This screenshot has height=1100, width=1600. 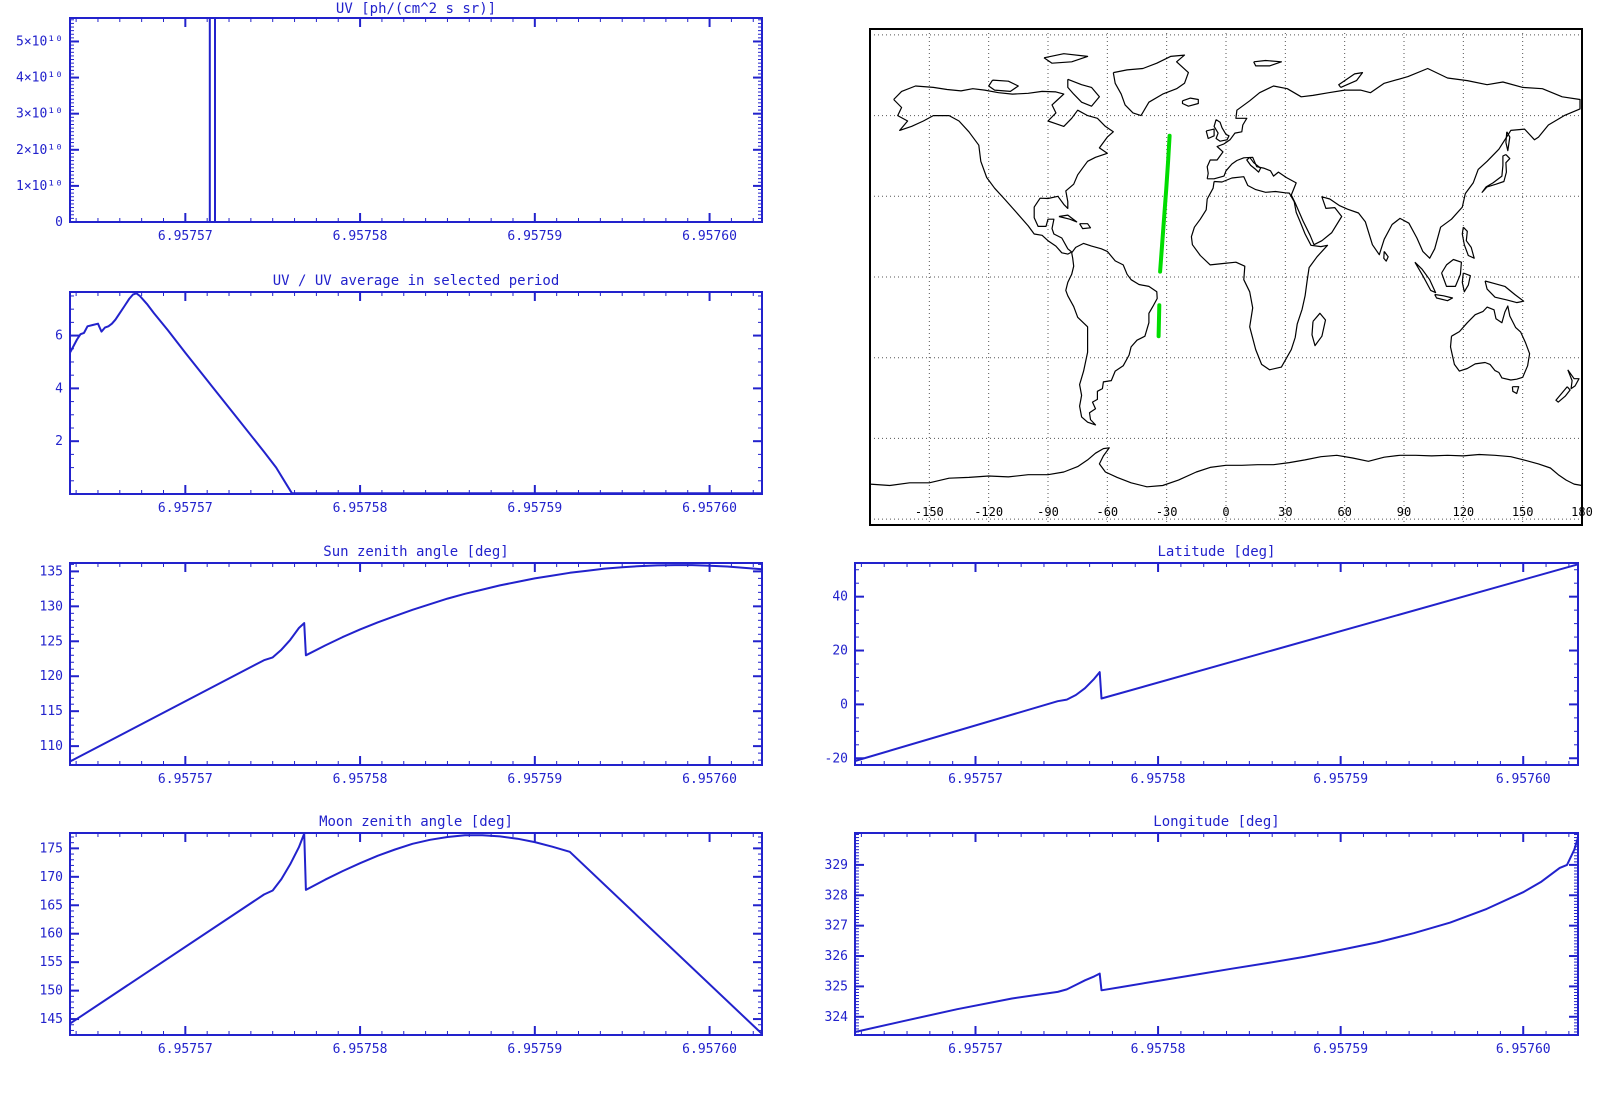 What do you see at coordinates (416, 822) in the screenshot?
I see `chart-title-moon-zenith: Moon zenith angle [deg]` at bounding box center [416, 822].